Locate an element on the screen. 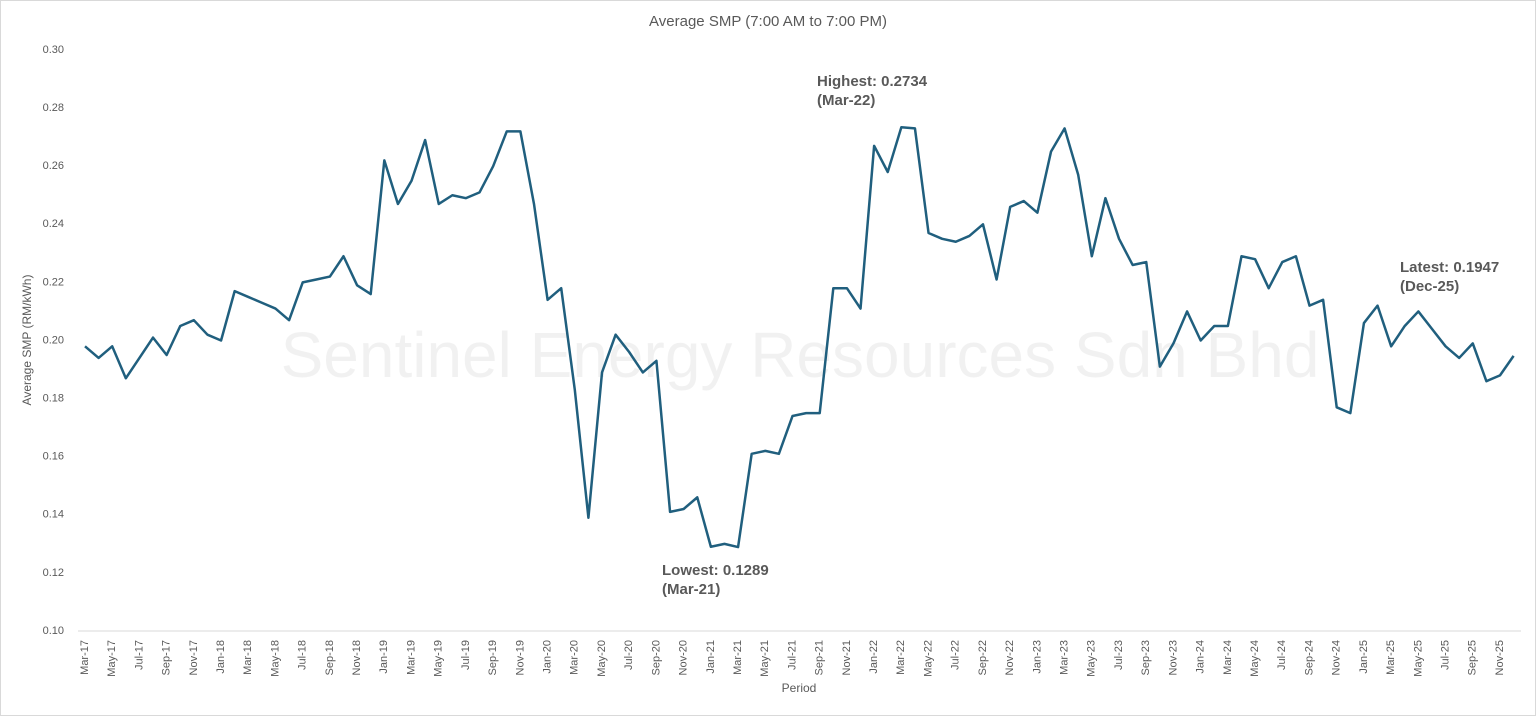 This screenshot has width=1536, height=716. x-tick-label: Jul-17 is located at coordinates (139, 655).